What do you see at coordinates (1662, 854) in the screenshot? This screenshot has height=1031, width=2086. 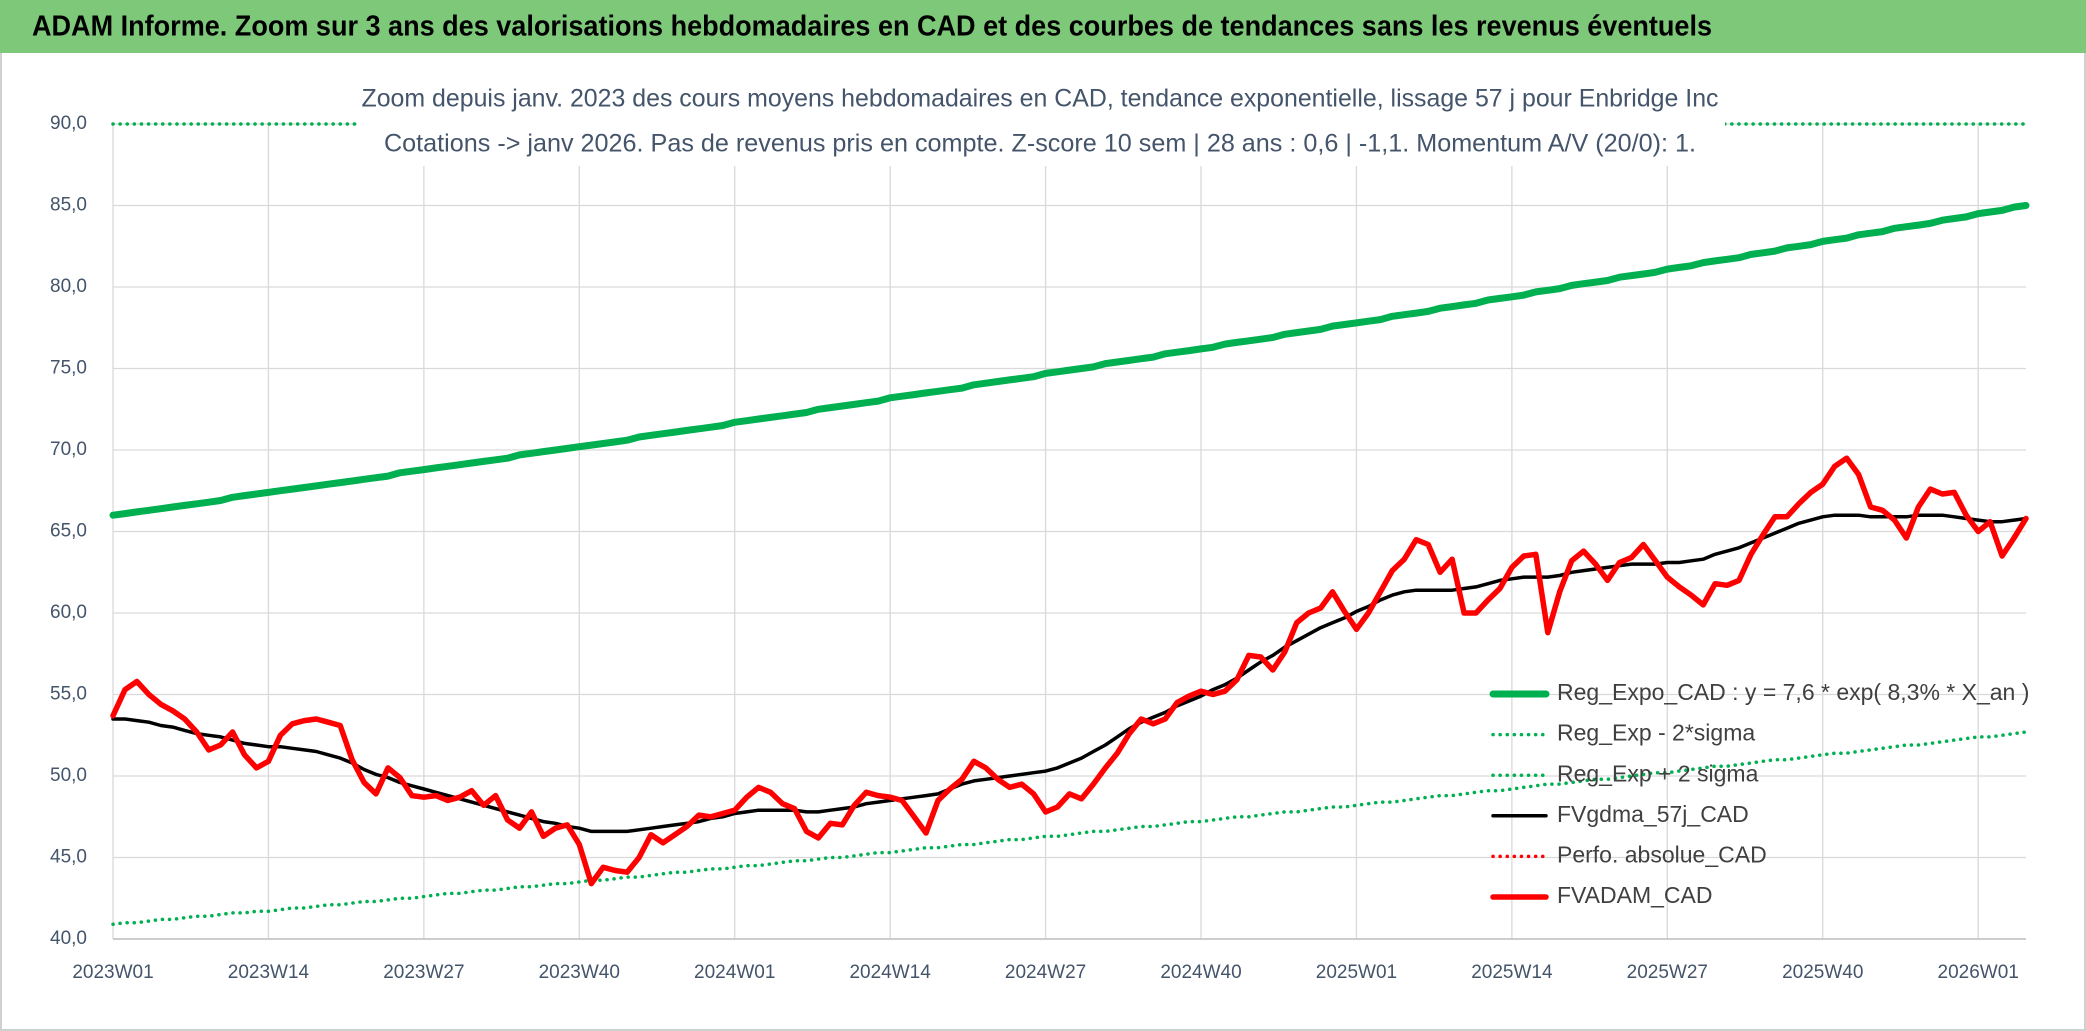 I see `legend-label: Perfo. absolue_CAD` at bounding box center [1662, 854].